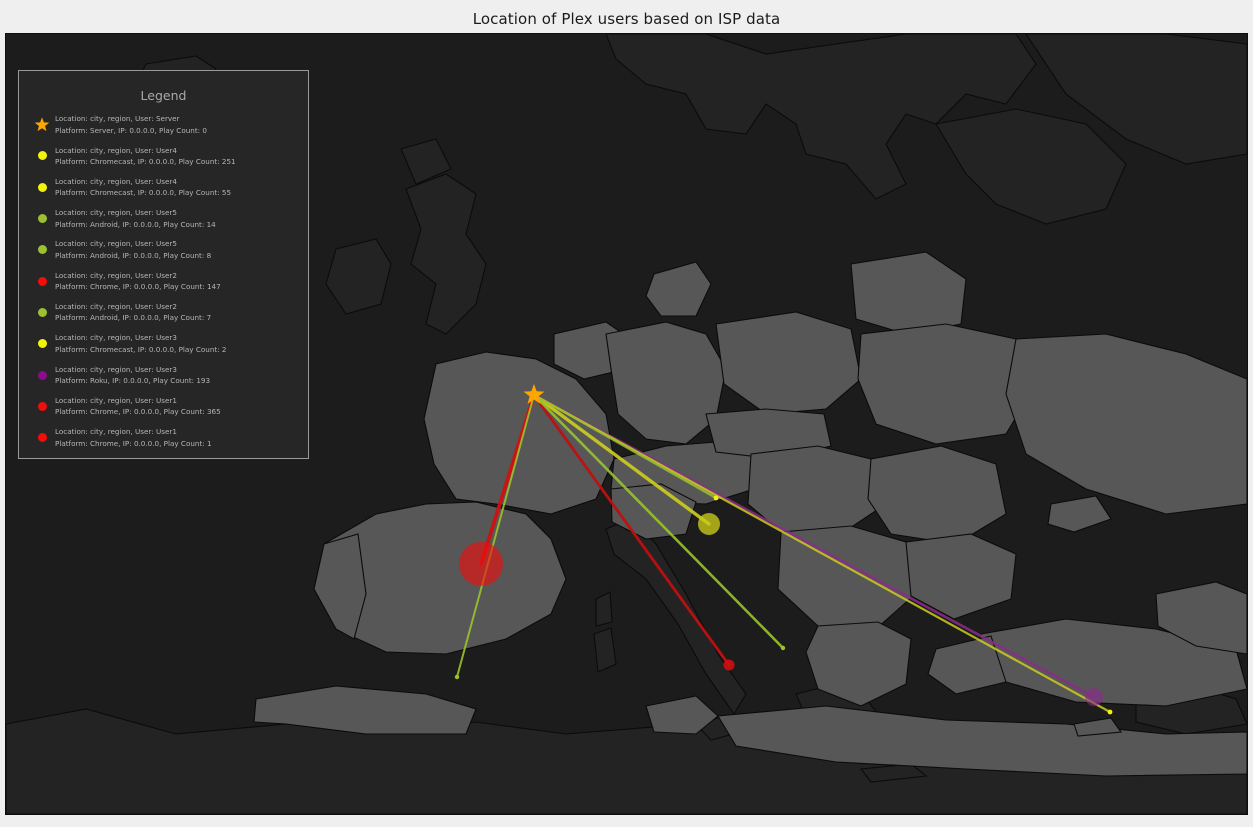 The image size is (1253, 827). What do you see at coordinates (163, 95) in the screenshot?
I see `legend-title: Legend` at bounding box center [163, 95].